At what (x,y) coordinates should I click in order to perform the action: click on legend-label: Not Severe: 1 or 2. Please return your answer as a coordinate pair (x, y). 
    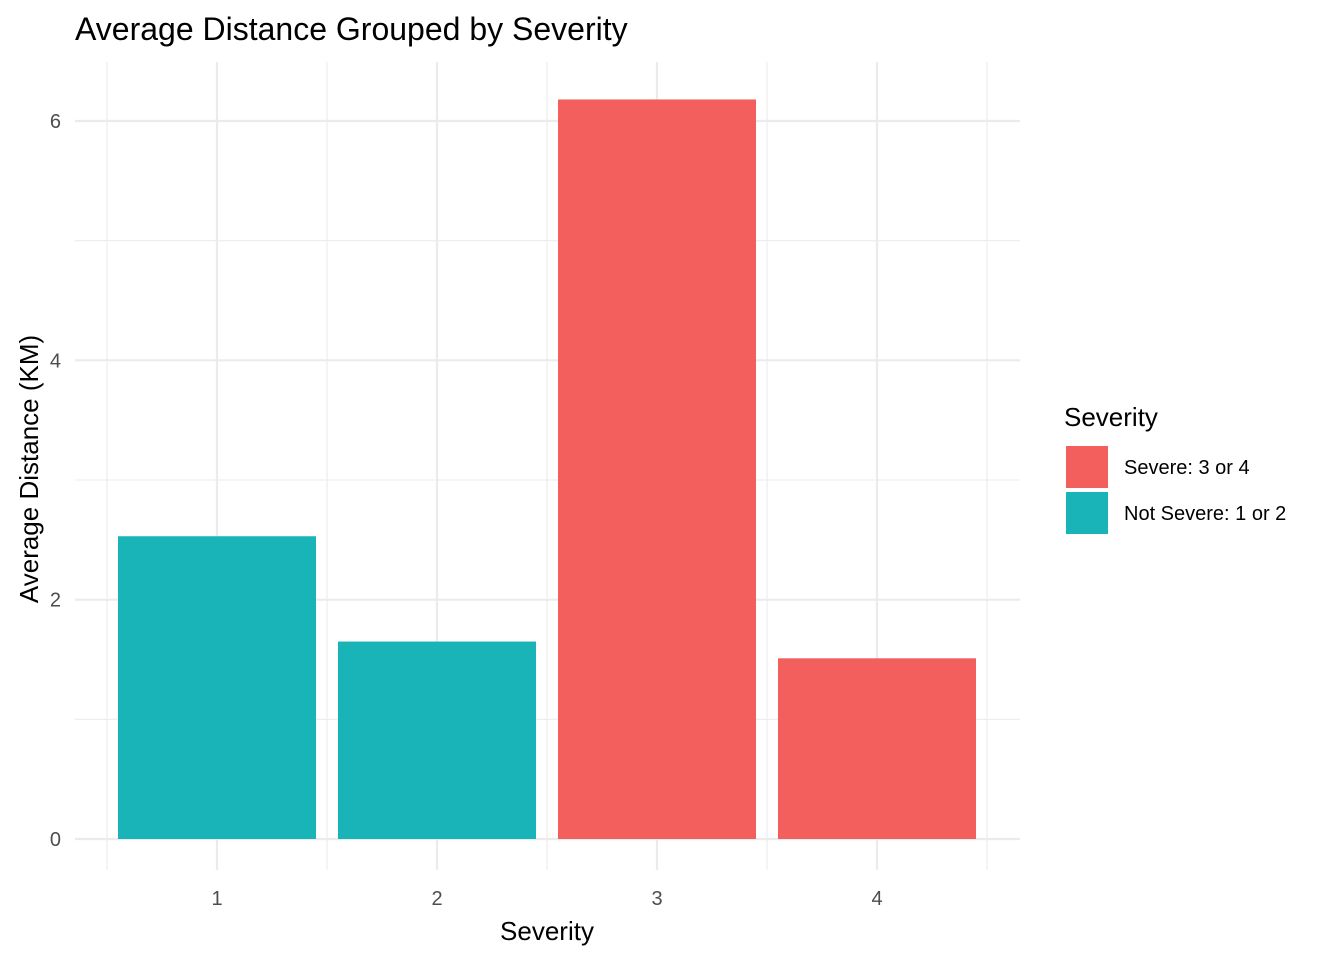
    Looking at the image, I should click on (1205, 514).